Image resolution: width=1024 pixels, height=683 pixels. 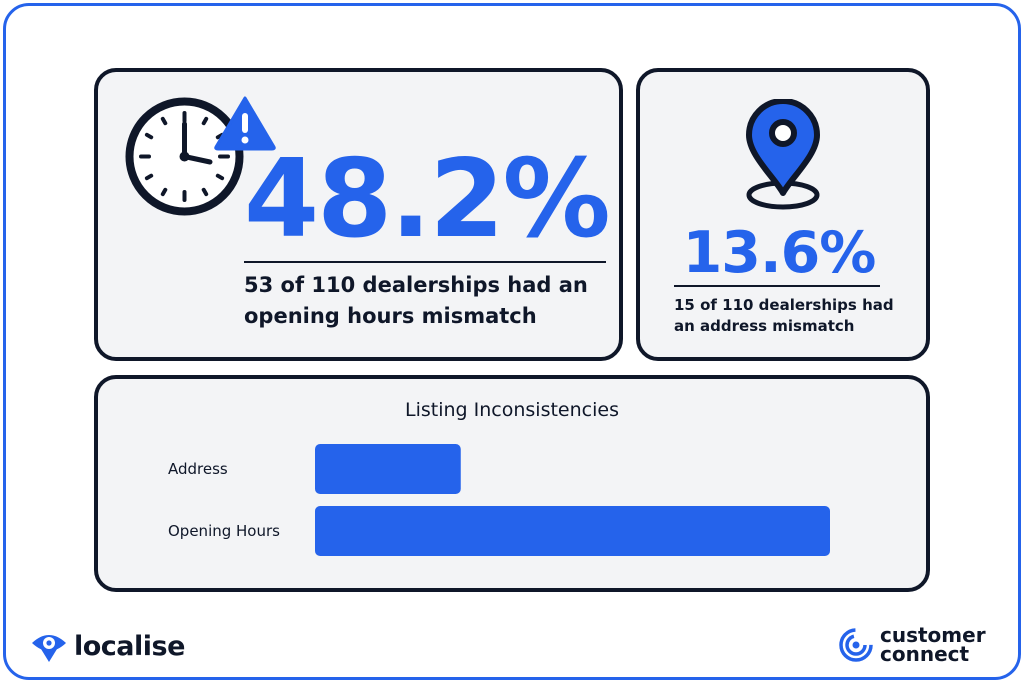 What do you see at coordinates (512, 410) in the screenshot?
I see `chart-title: Listing Inconsistencies` at bounding box center [512, 410].